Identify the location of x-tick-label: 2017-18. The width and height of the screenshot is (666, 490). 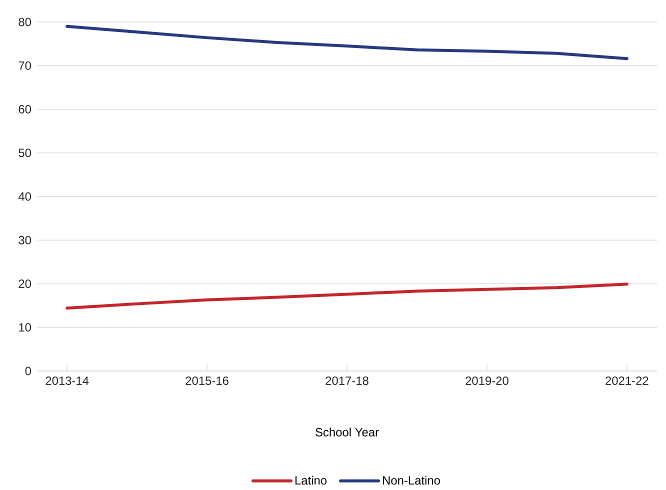
(347, 380).